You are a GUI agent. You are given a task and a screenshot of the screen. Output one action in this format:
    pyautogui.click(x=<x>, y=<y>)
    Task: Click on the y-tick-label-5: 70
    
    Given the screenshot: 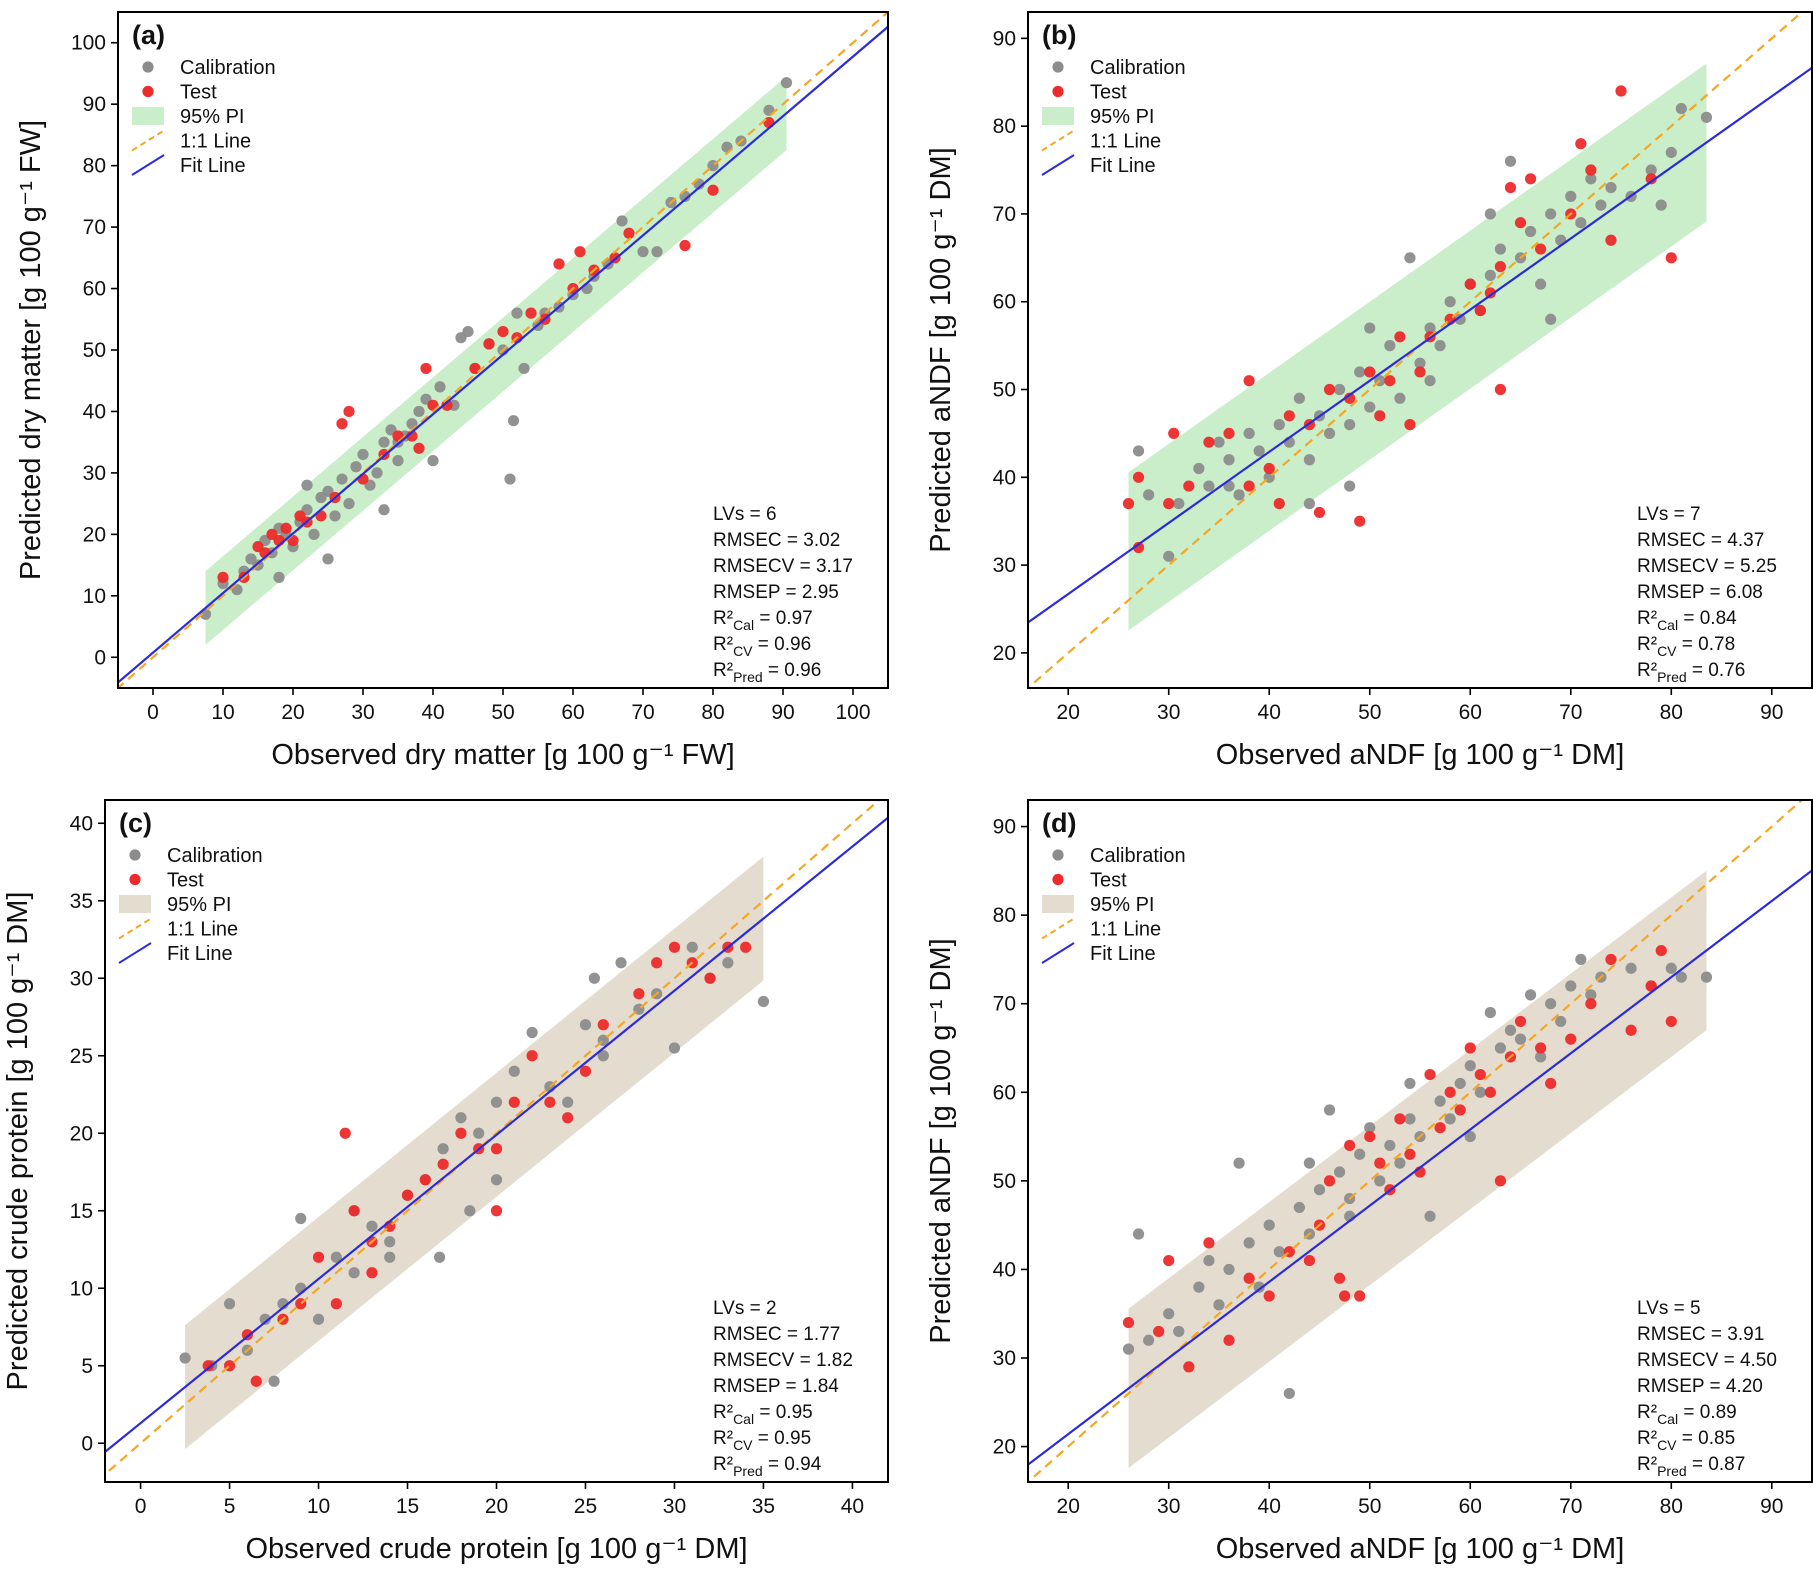 What is the action you would take?
    pyautogui.click(x=1004, y=1004)
    